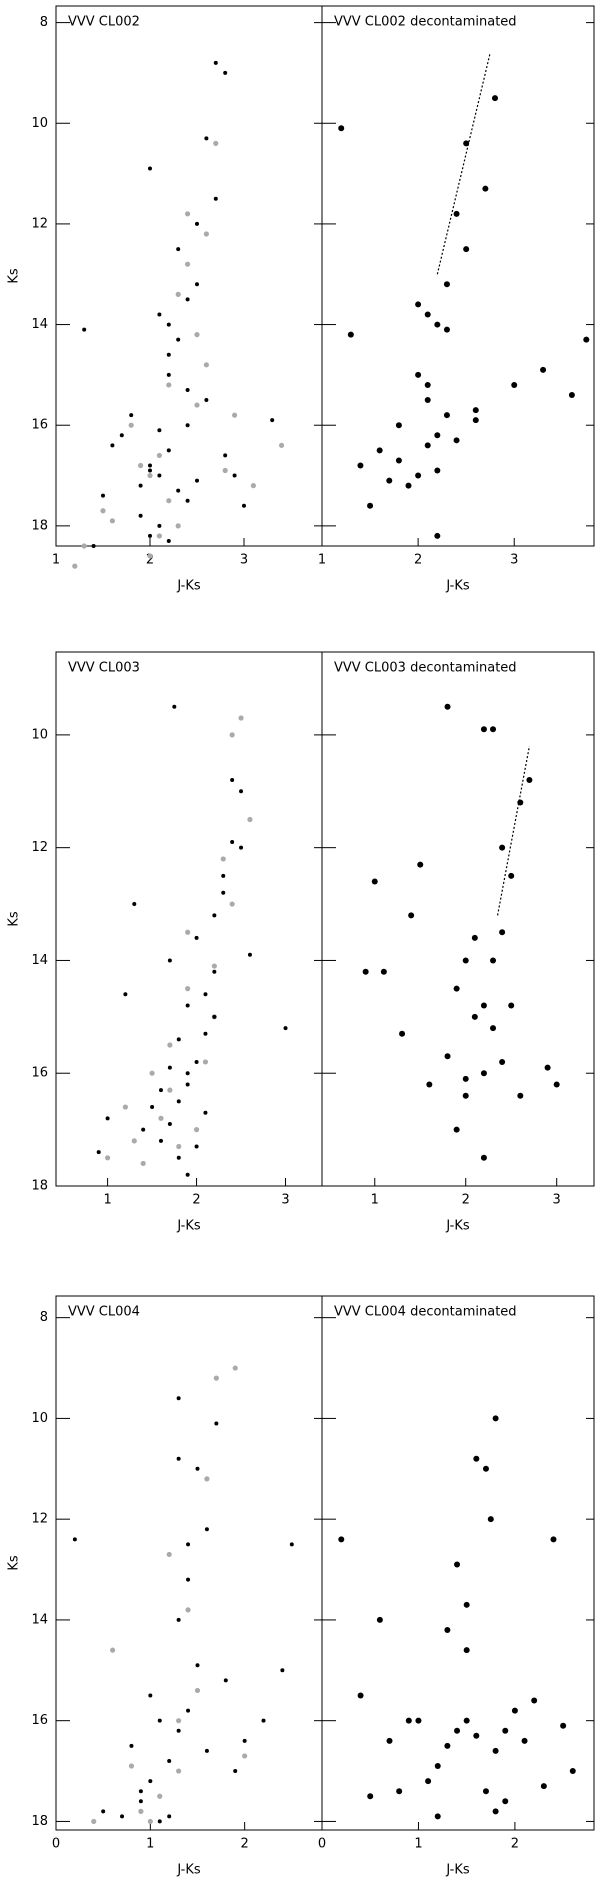  I want to click on panel-title: VVV CL003, so click(104, 668).